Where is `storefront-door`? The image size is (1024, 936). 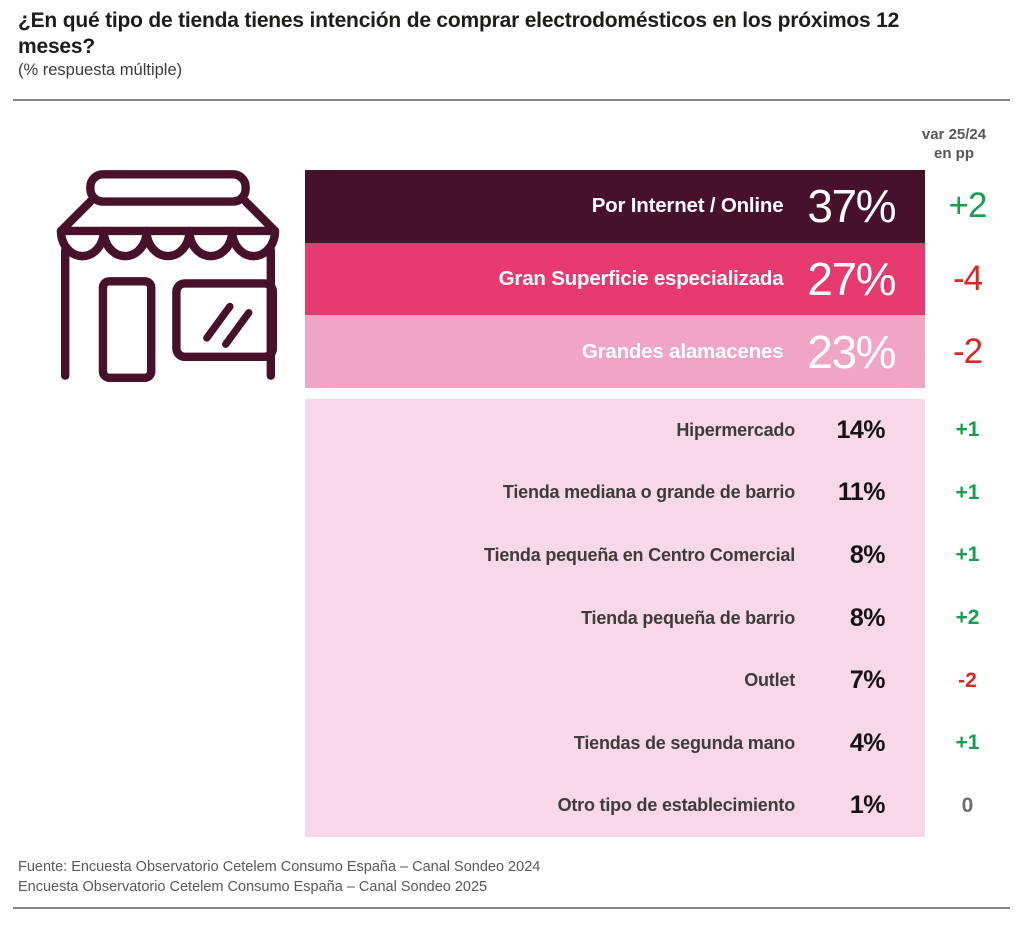 storefront-door is located at coordinates (127, 329).